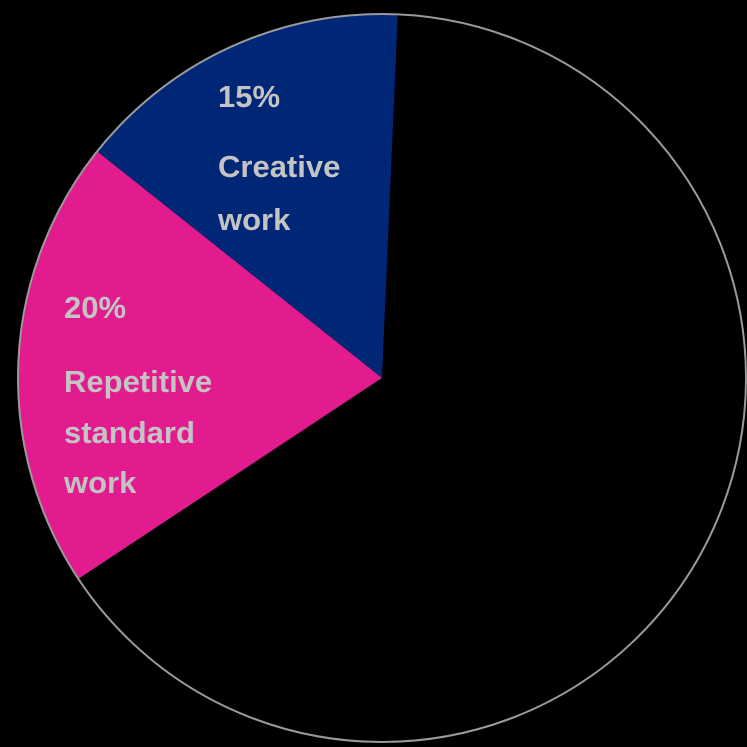  Describe the element at coordinates (95, 307) in the screenshot. I see `repetitive-percent-label: 20%` at that location.